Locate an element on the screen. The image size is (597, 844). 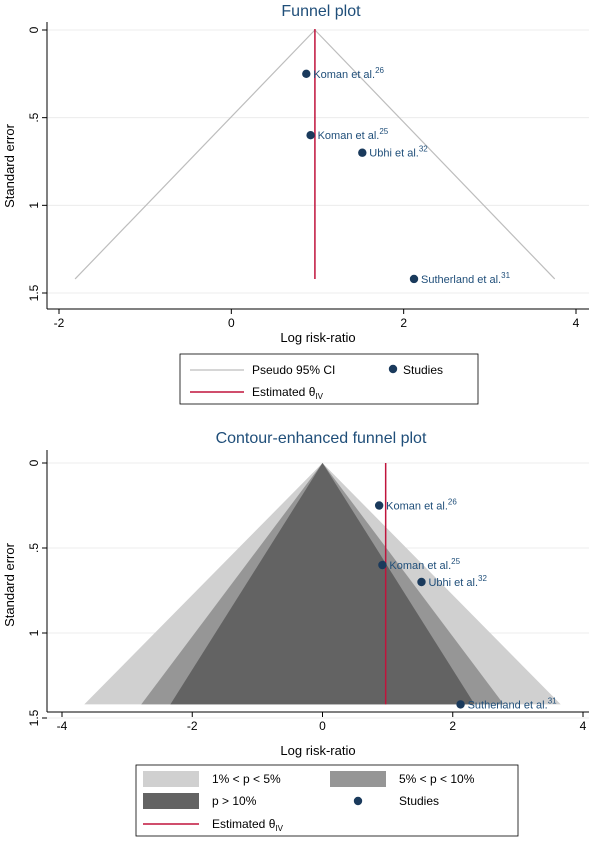
legend-contour-1-swatch is located at coordinates (171, 779).